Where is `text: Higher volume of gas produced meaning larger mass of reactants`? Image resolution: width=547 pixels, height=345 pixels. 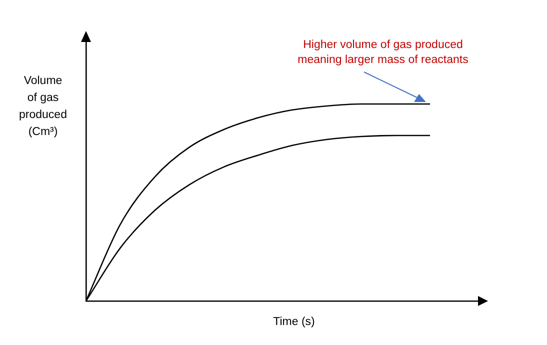
text: Higher volume of gas produced meaning larger mass of reactants is located at coordinates (383, 53).